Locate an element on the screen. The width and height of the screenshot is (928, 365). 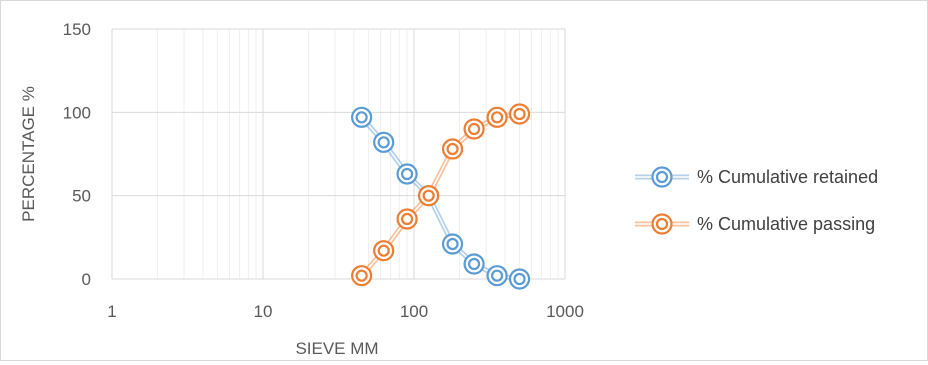
legend-item-passing: % Cumulative passing is located at coordinates (755, 224).